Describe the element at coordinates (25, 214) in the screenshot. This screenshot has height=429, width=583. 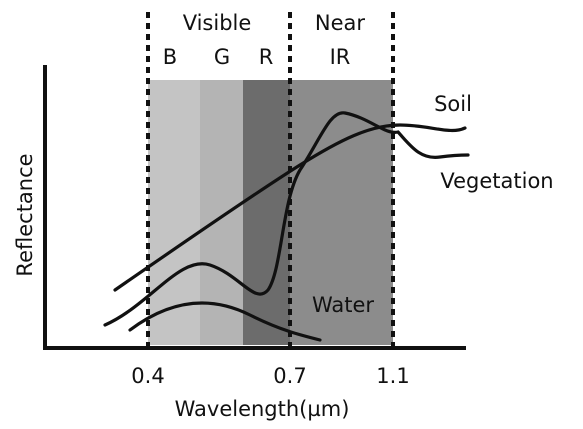
I see `y-axis-title: Reflectance` at that location.